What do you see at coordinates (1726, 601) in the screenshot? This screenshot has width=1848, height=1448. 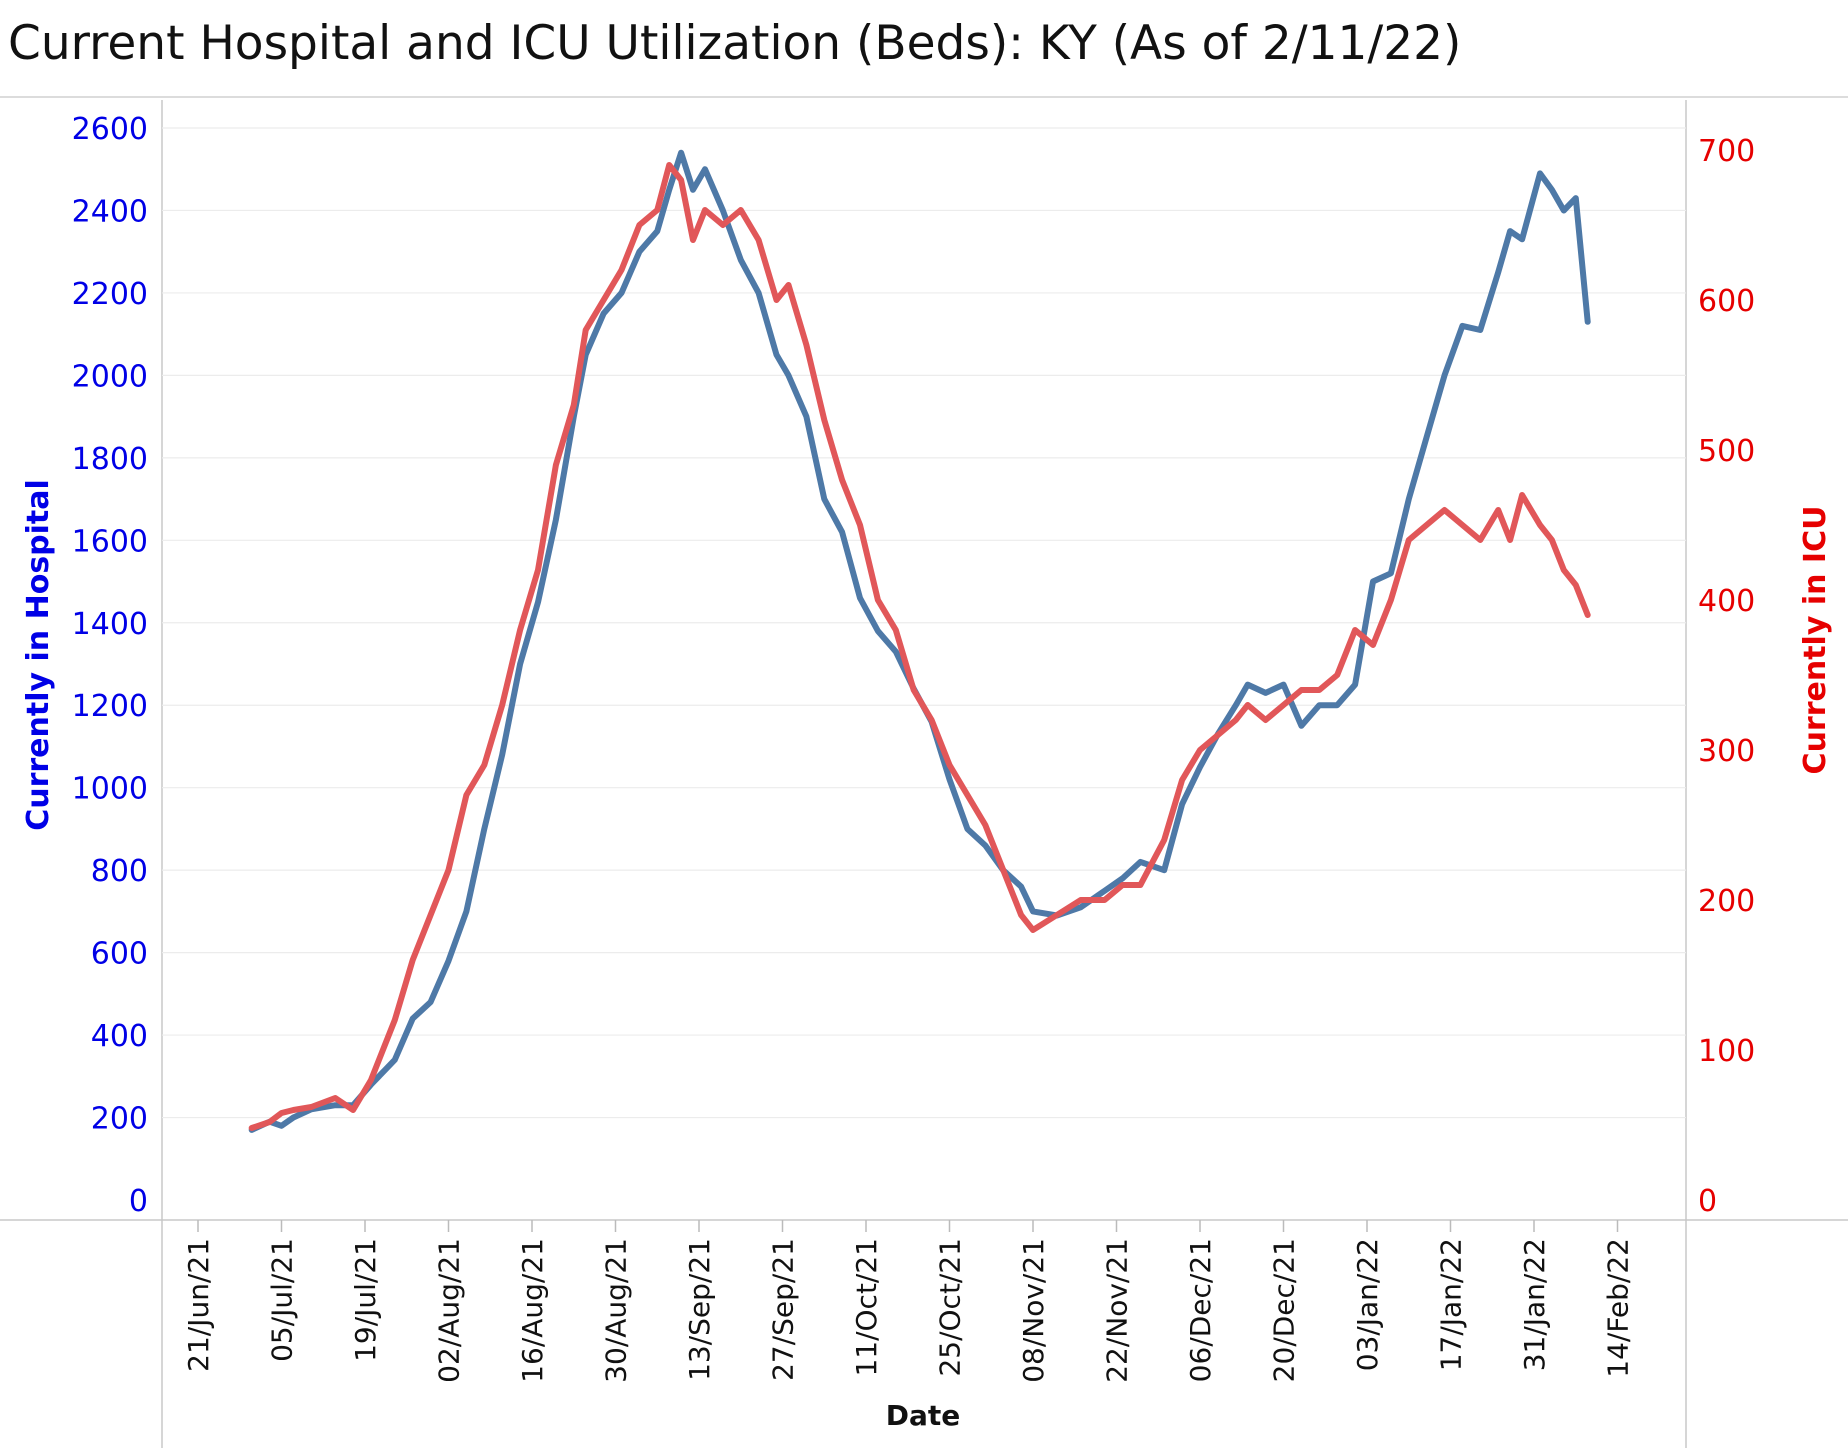 I see `right-tick-label: 400` at bounding box center [1726, 601].